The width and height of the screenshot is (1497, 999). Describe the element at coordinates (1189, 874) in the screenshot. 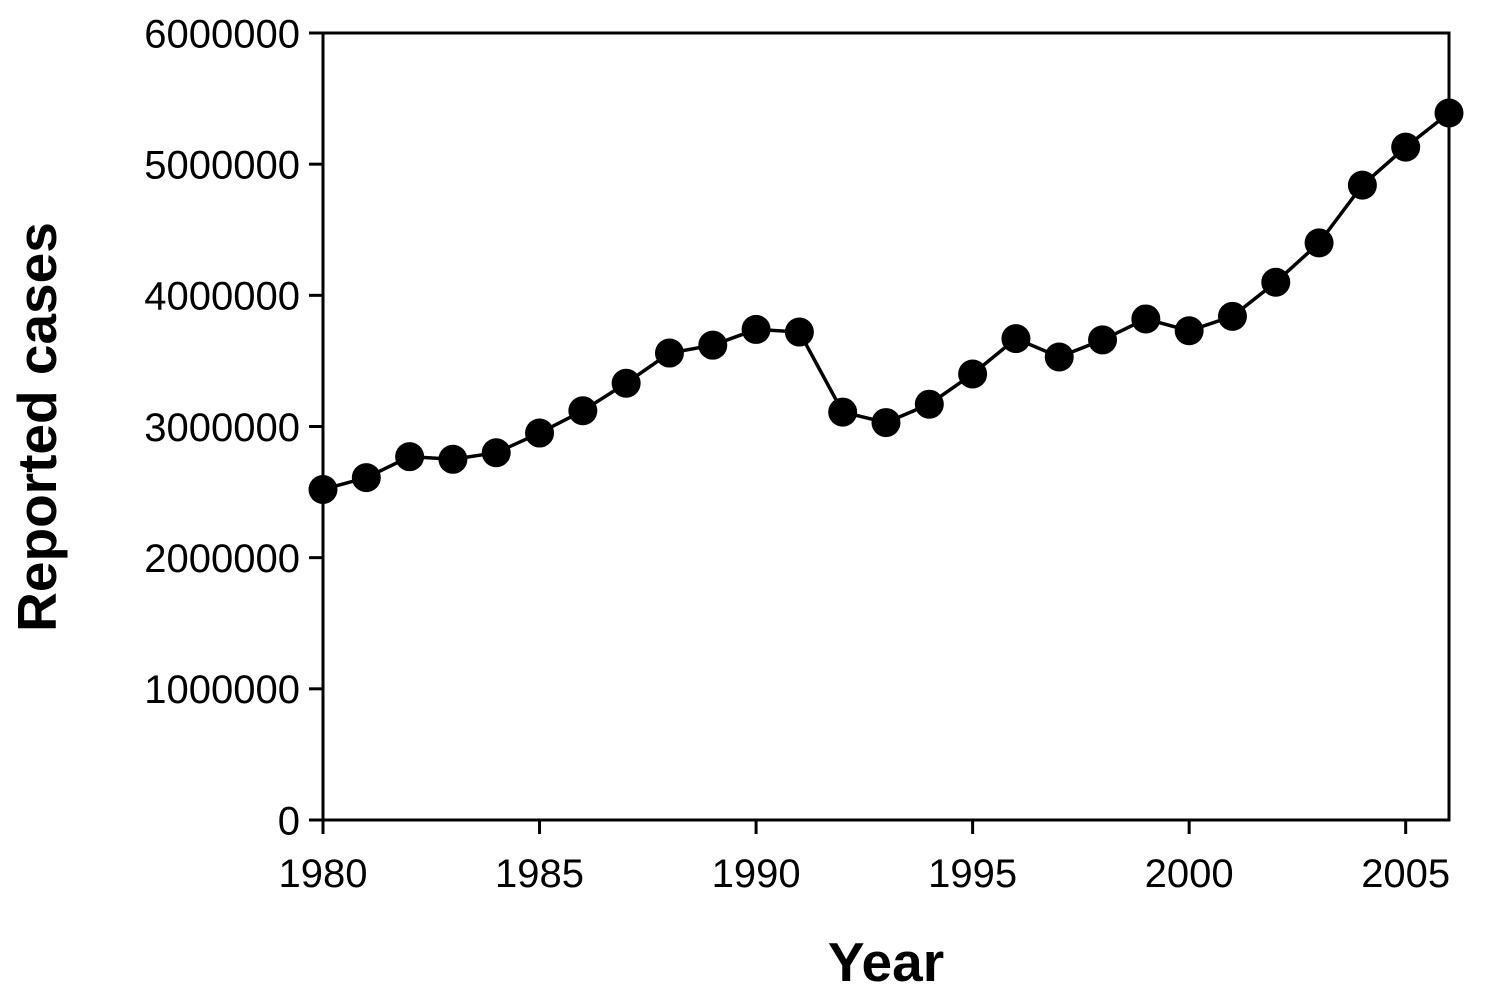

I see `x-tick-label: 2000` at that location.